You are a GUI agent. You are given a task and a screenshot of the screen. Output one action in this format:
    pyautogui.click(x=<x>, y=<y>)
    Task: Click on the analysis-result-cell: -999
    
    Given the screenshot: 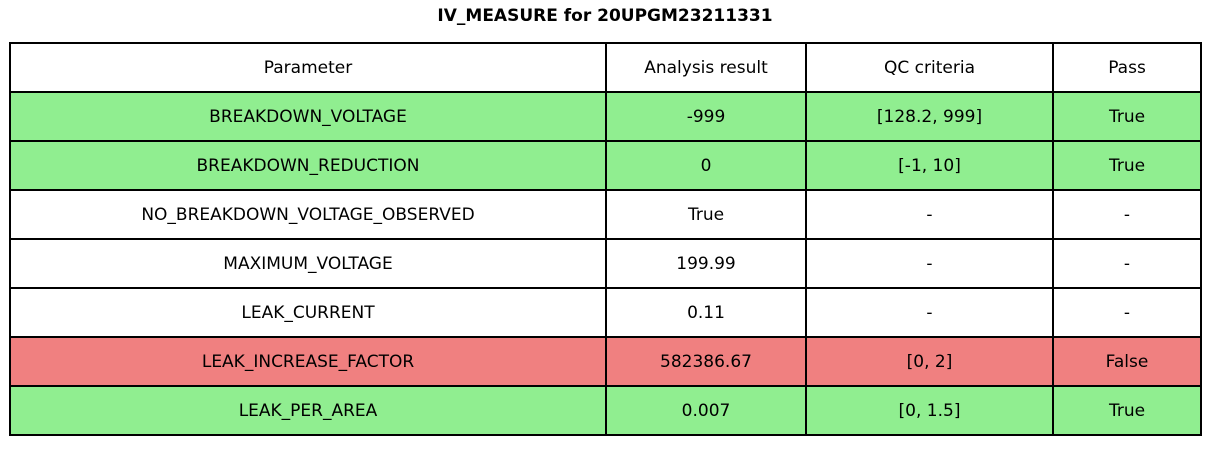 What is the action you would take?
    pyautogui.click(x=706, y=116)
    